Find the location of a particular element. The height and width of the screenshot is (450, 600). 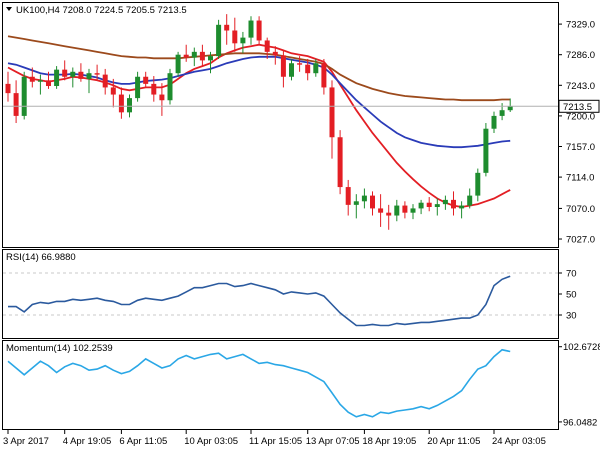

time-tick-label: 18 Apr 19:05 is located at coordinates (389, 441).